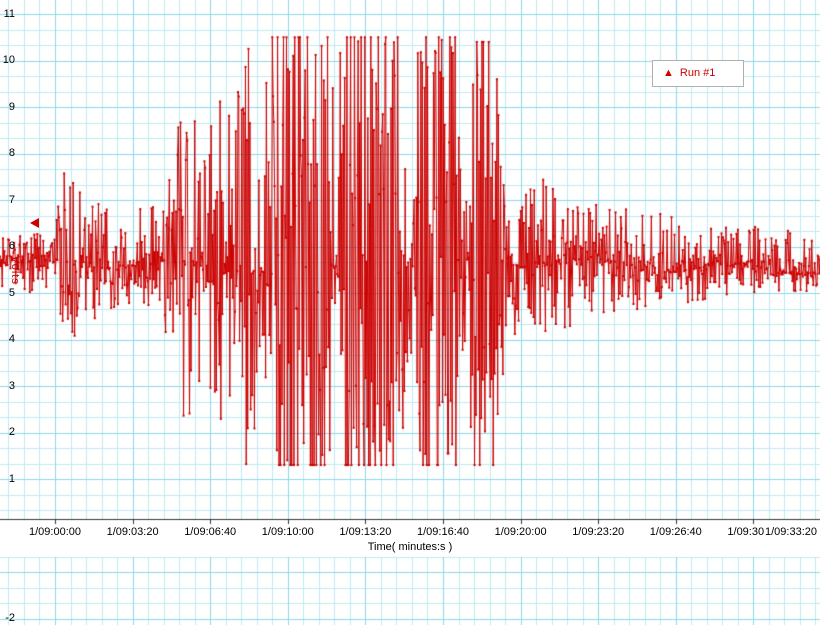 This screenshot has width=820, height=625. I want to click on x-tick-label: 1/09:20:00, so click(520, 532).